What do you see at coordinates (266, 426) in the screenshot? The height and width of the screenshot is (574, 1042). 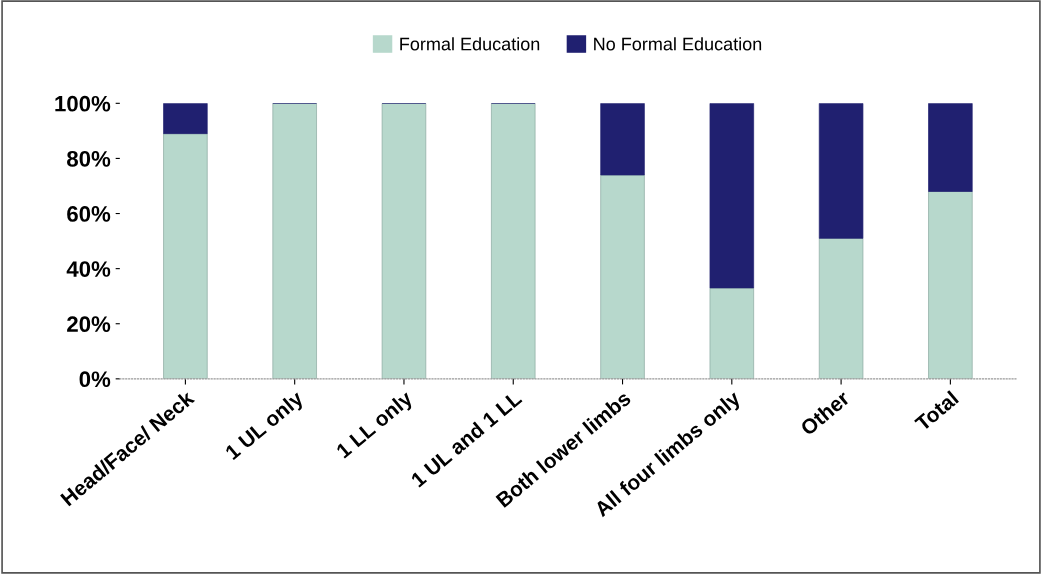 I see `x-tick-label: 1 UL only` at bounding box center [266, 426].